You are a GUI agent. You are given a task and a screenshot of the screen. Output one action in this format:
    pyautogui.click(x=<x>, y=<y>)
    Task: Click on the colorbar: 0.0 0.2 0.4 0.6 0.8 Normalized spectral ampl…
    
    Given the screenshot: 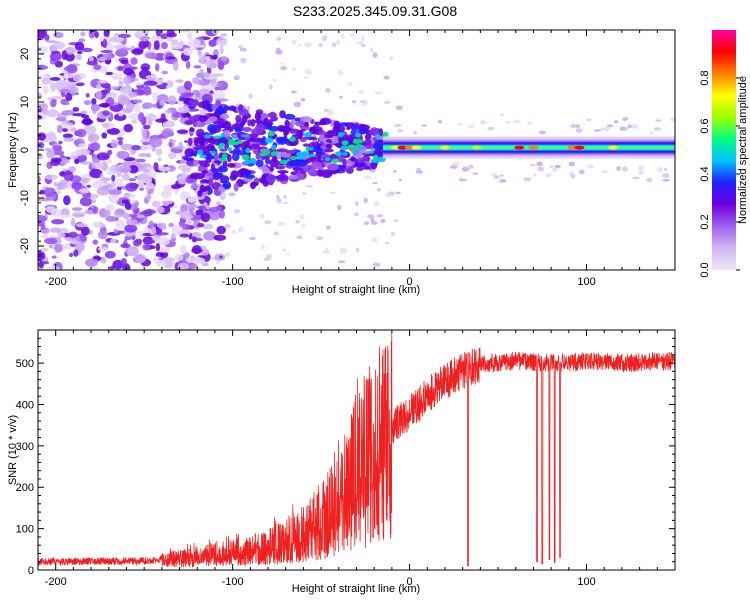 What is the action you would take?
    pyautogui.click(x=724, y=154)
    